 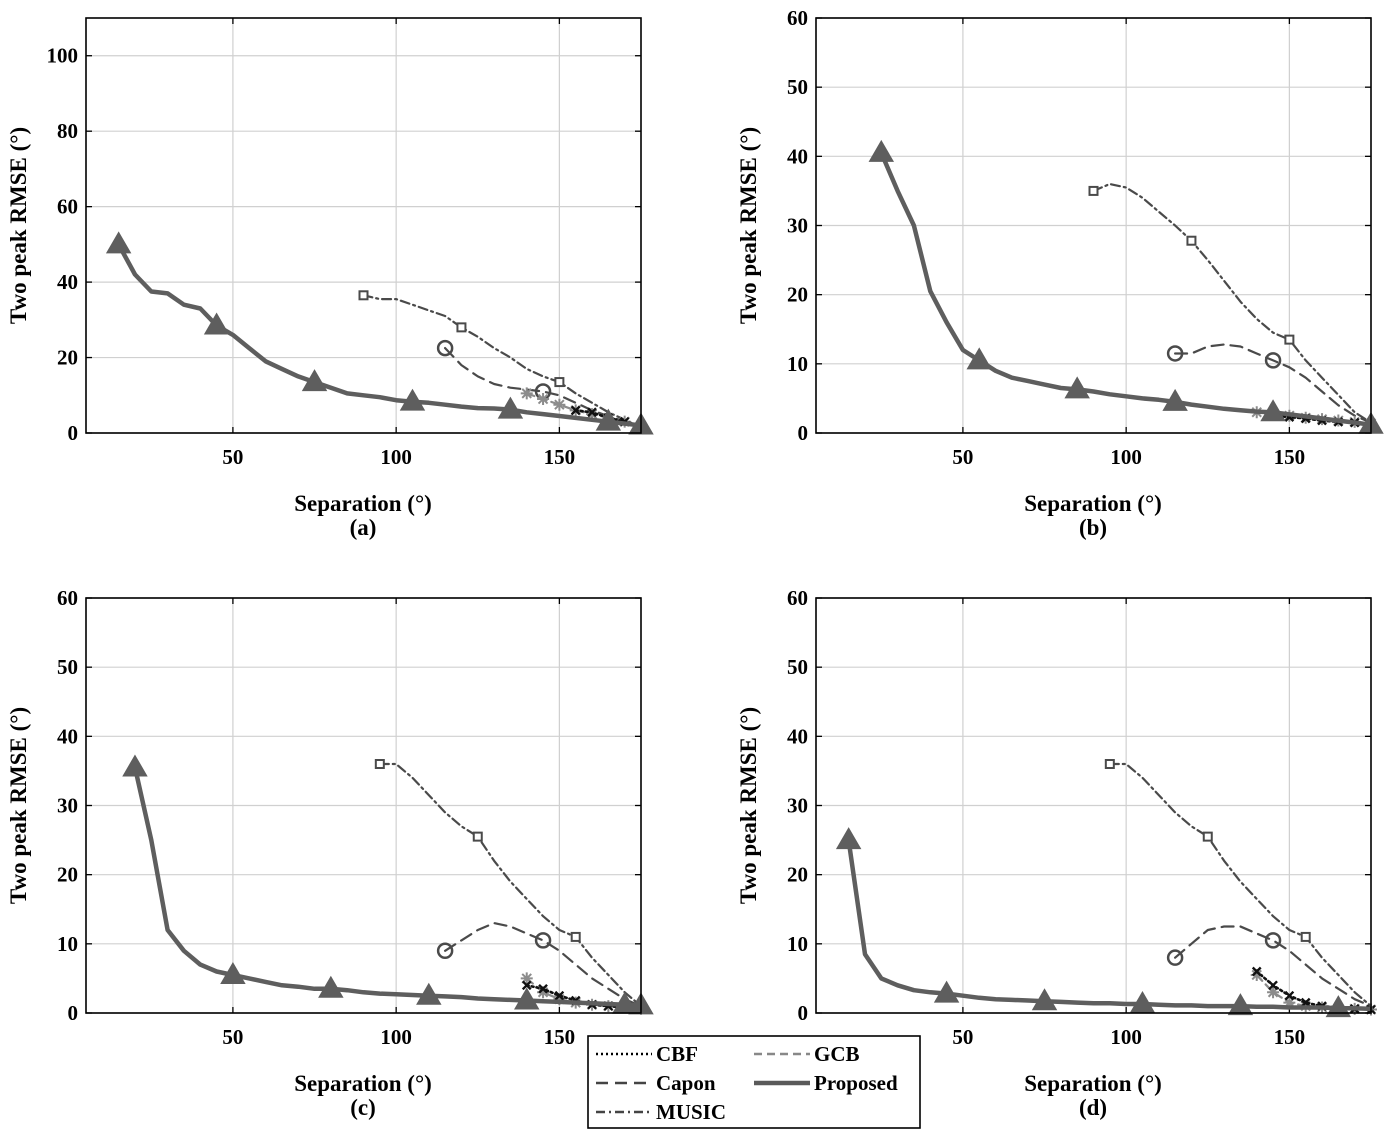 I want to click on panel-label: (c), so click(x=363, y=1107).